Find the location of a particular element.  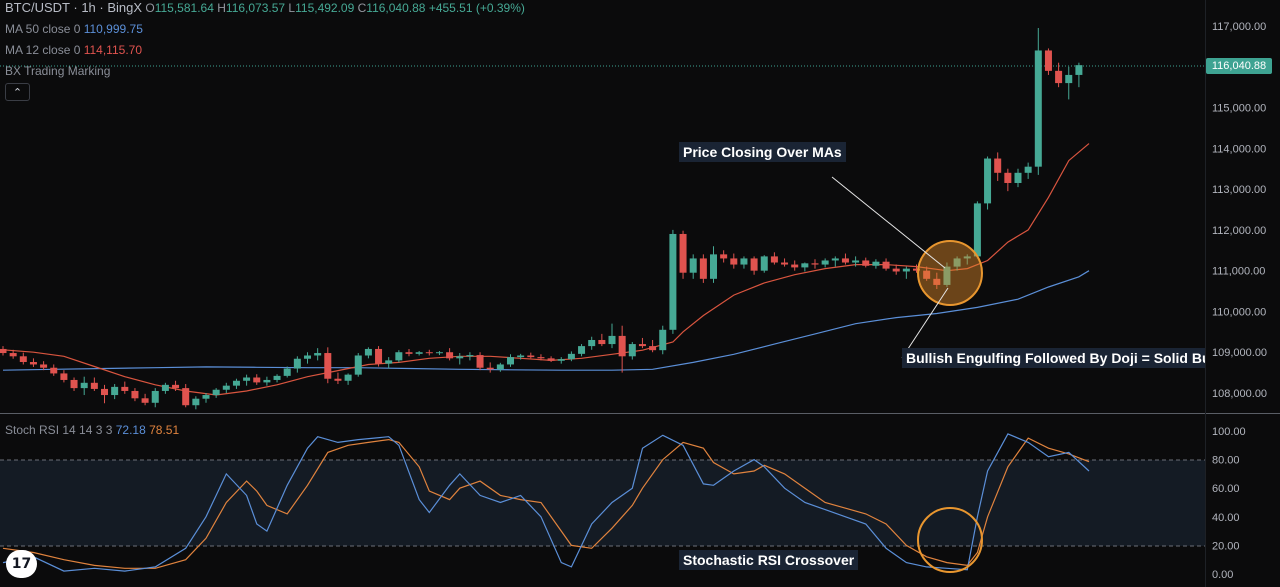

symbol-name: BTC/USDT · 1h · BingX is located at coordinates (74, 7).